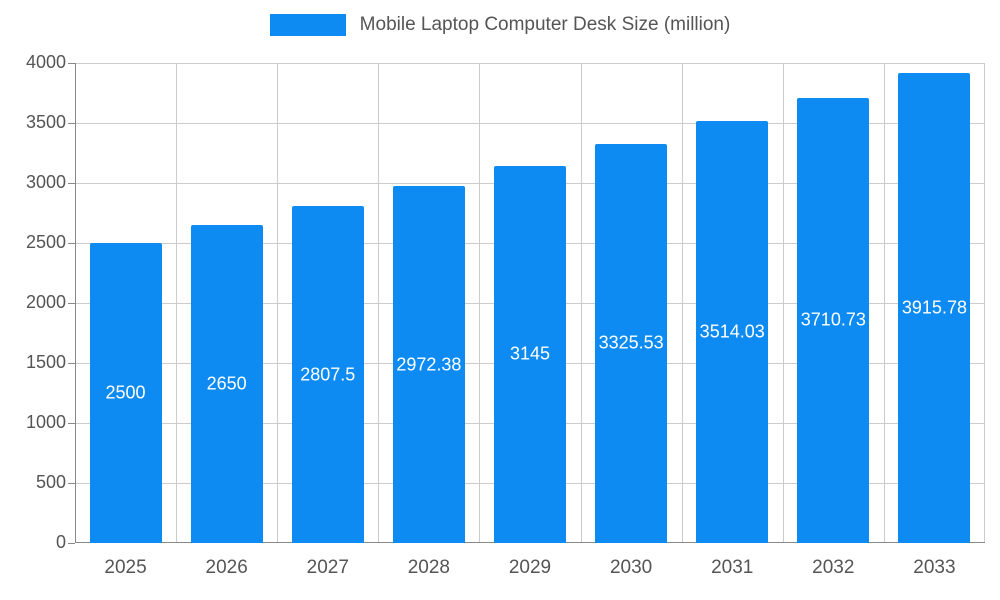 The height and width of the screenshot is (600, 1000). I want to click on bar-value-label: 3710.73, so click(833, 319).